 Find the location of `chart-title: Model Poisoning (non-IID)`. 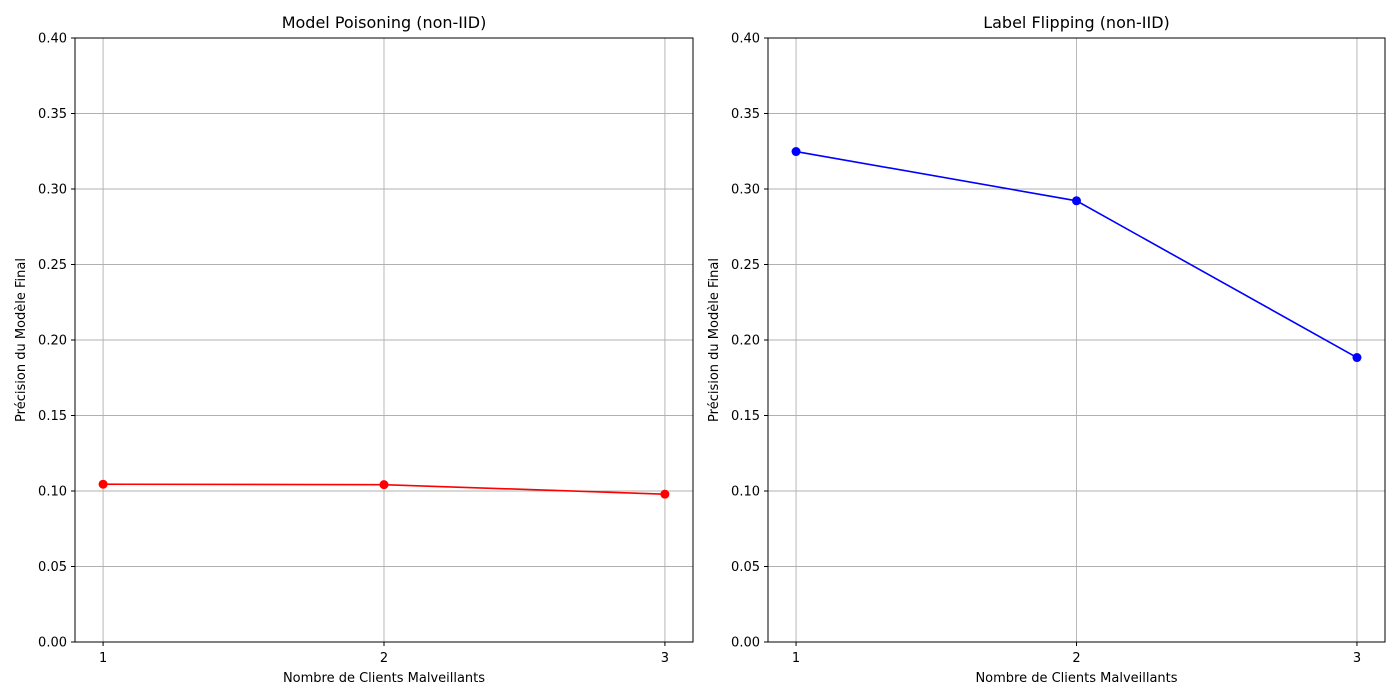

chart-title: Model Poisoning (non-IID) is located at coordinates (384, 22).